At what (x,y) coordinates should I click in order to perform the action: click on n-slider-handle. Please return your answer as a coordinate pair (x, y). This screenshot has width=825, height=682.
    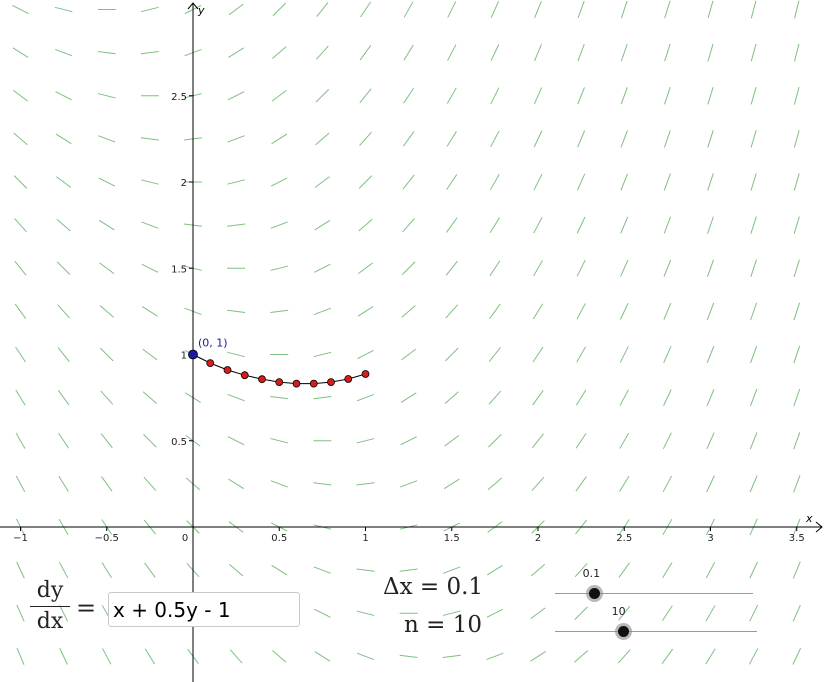
    Looking at the image, I should click on (624, 631).